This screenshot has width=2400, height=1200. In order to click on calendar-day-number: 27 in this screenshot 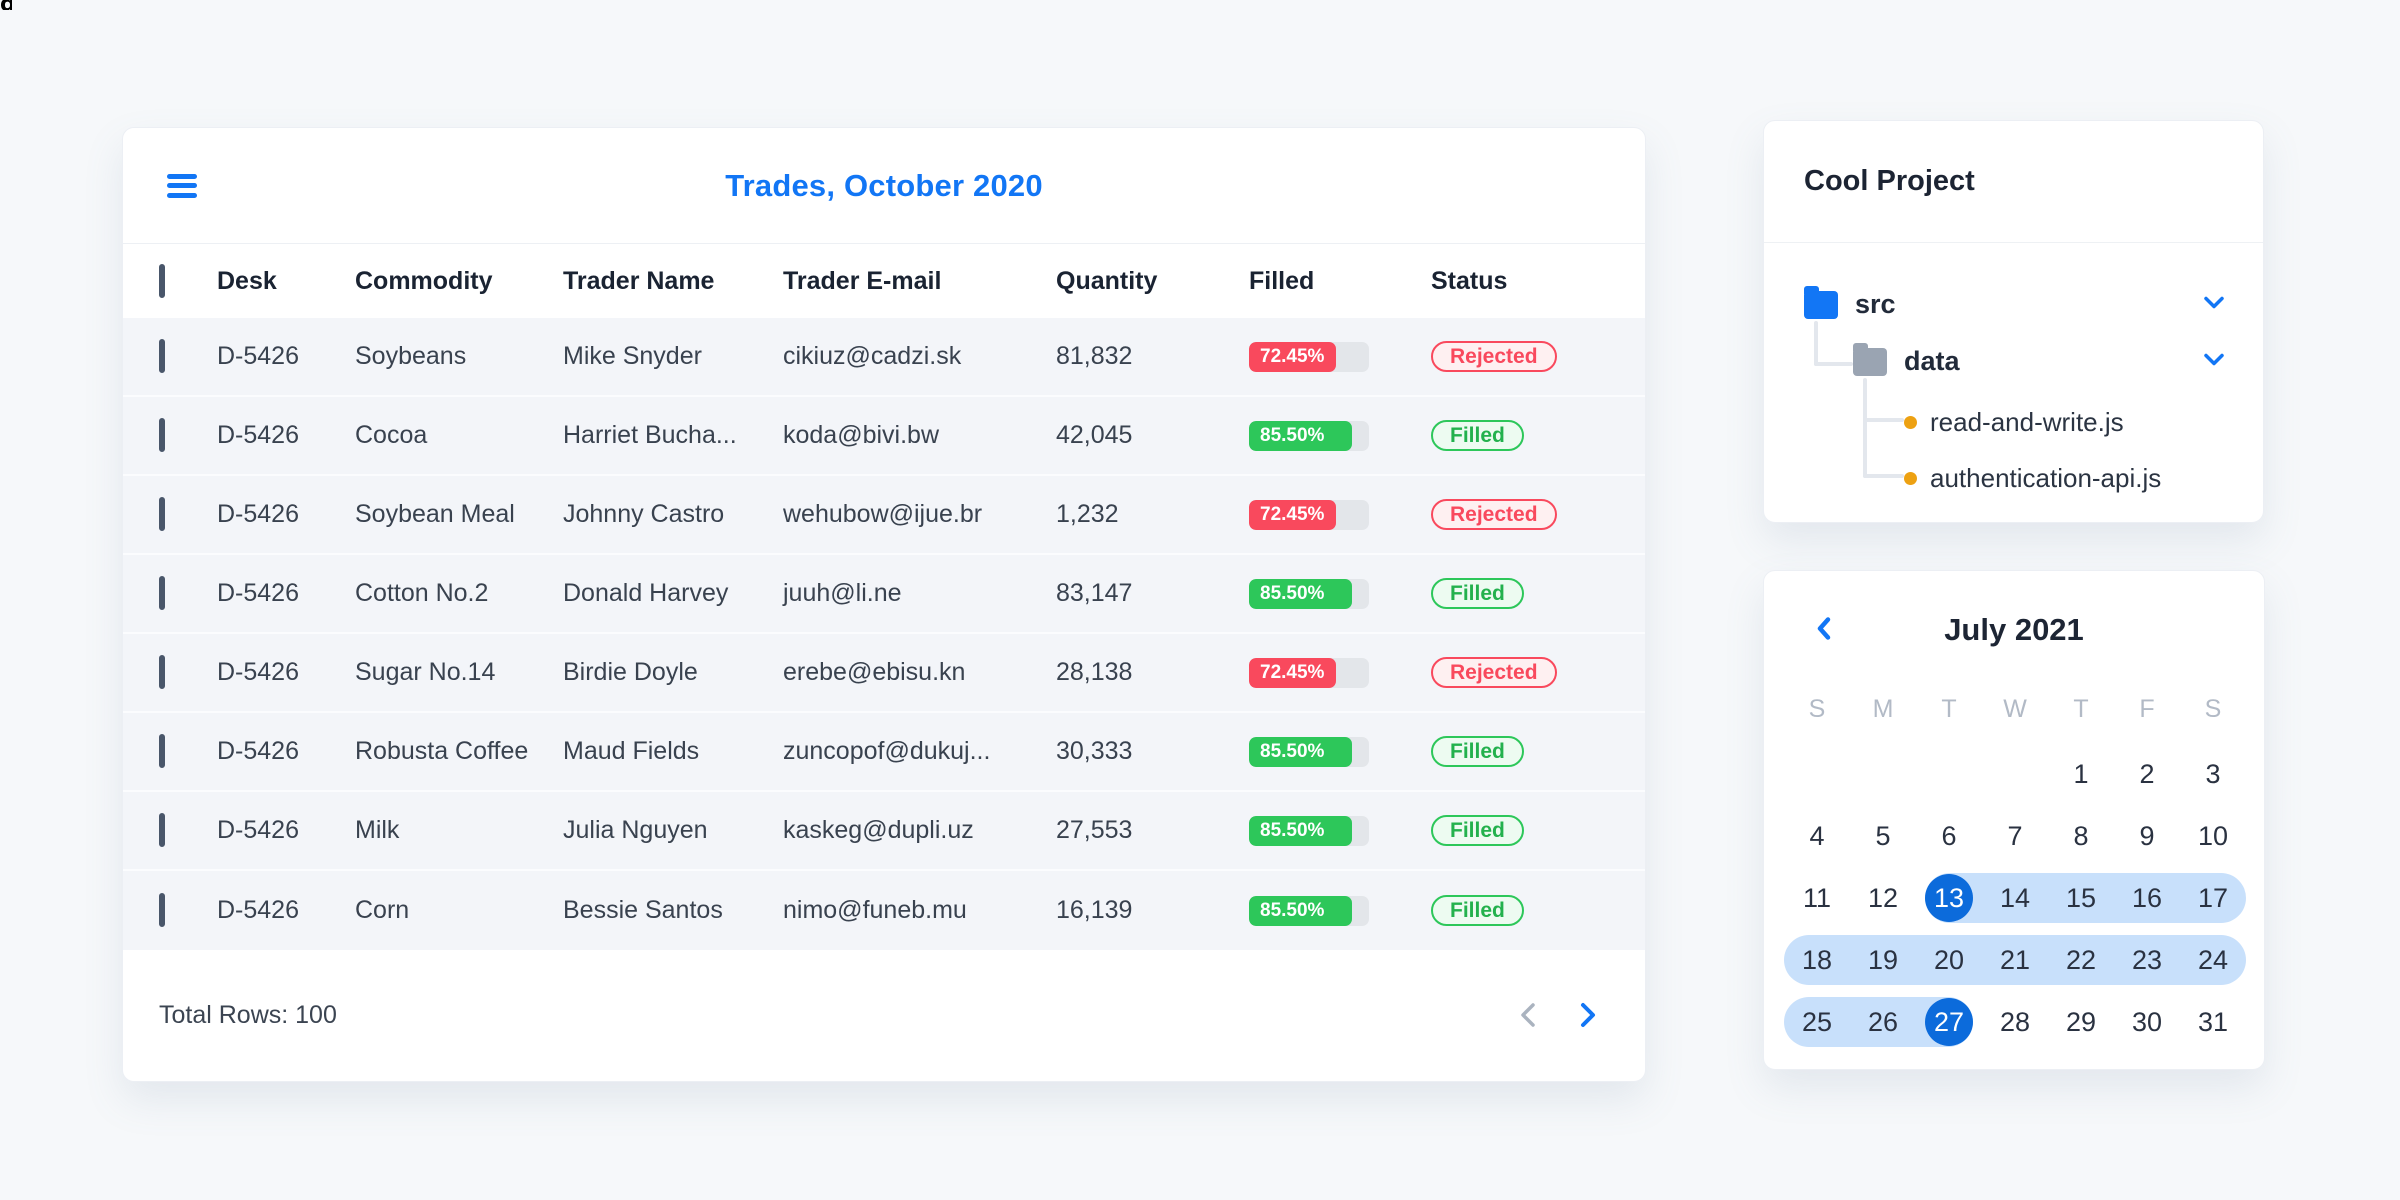, I will do `click(1949, 1021)`.